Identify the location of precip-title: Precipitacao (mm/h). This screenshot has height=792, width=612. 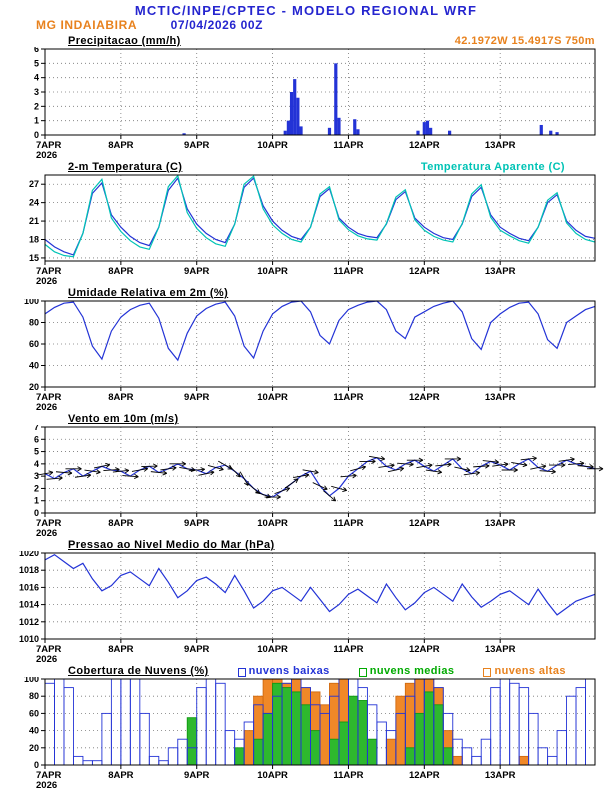
(124, 41).